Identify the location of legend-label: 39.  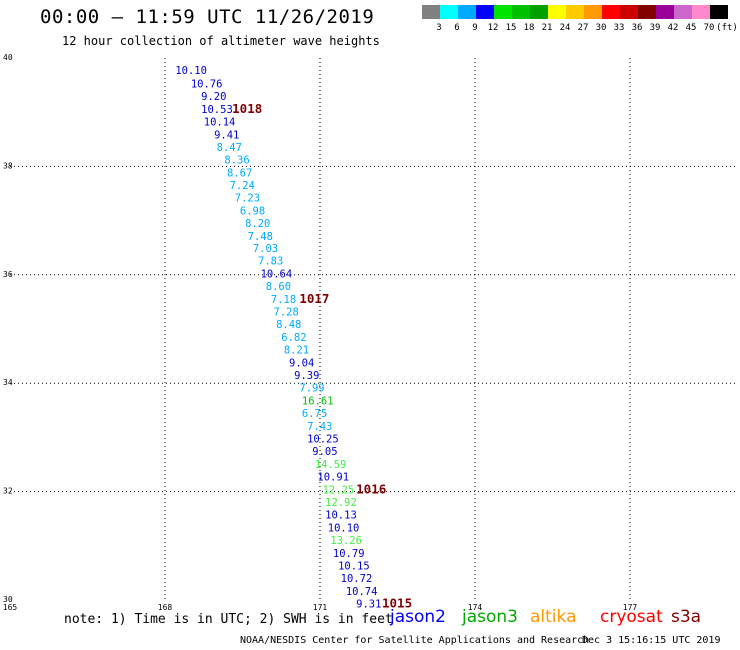
(655, 28).